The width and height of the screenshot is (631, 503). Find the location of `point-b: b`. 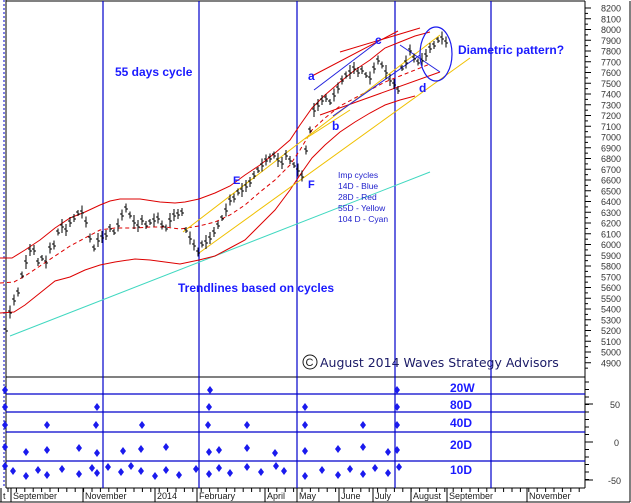

point-b: b is located at coordinates (335, 126).